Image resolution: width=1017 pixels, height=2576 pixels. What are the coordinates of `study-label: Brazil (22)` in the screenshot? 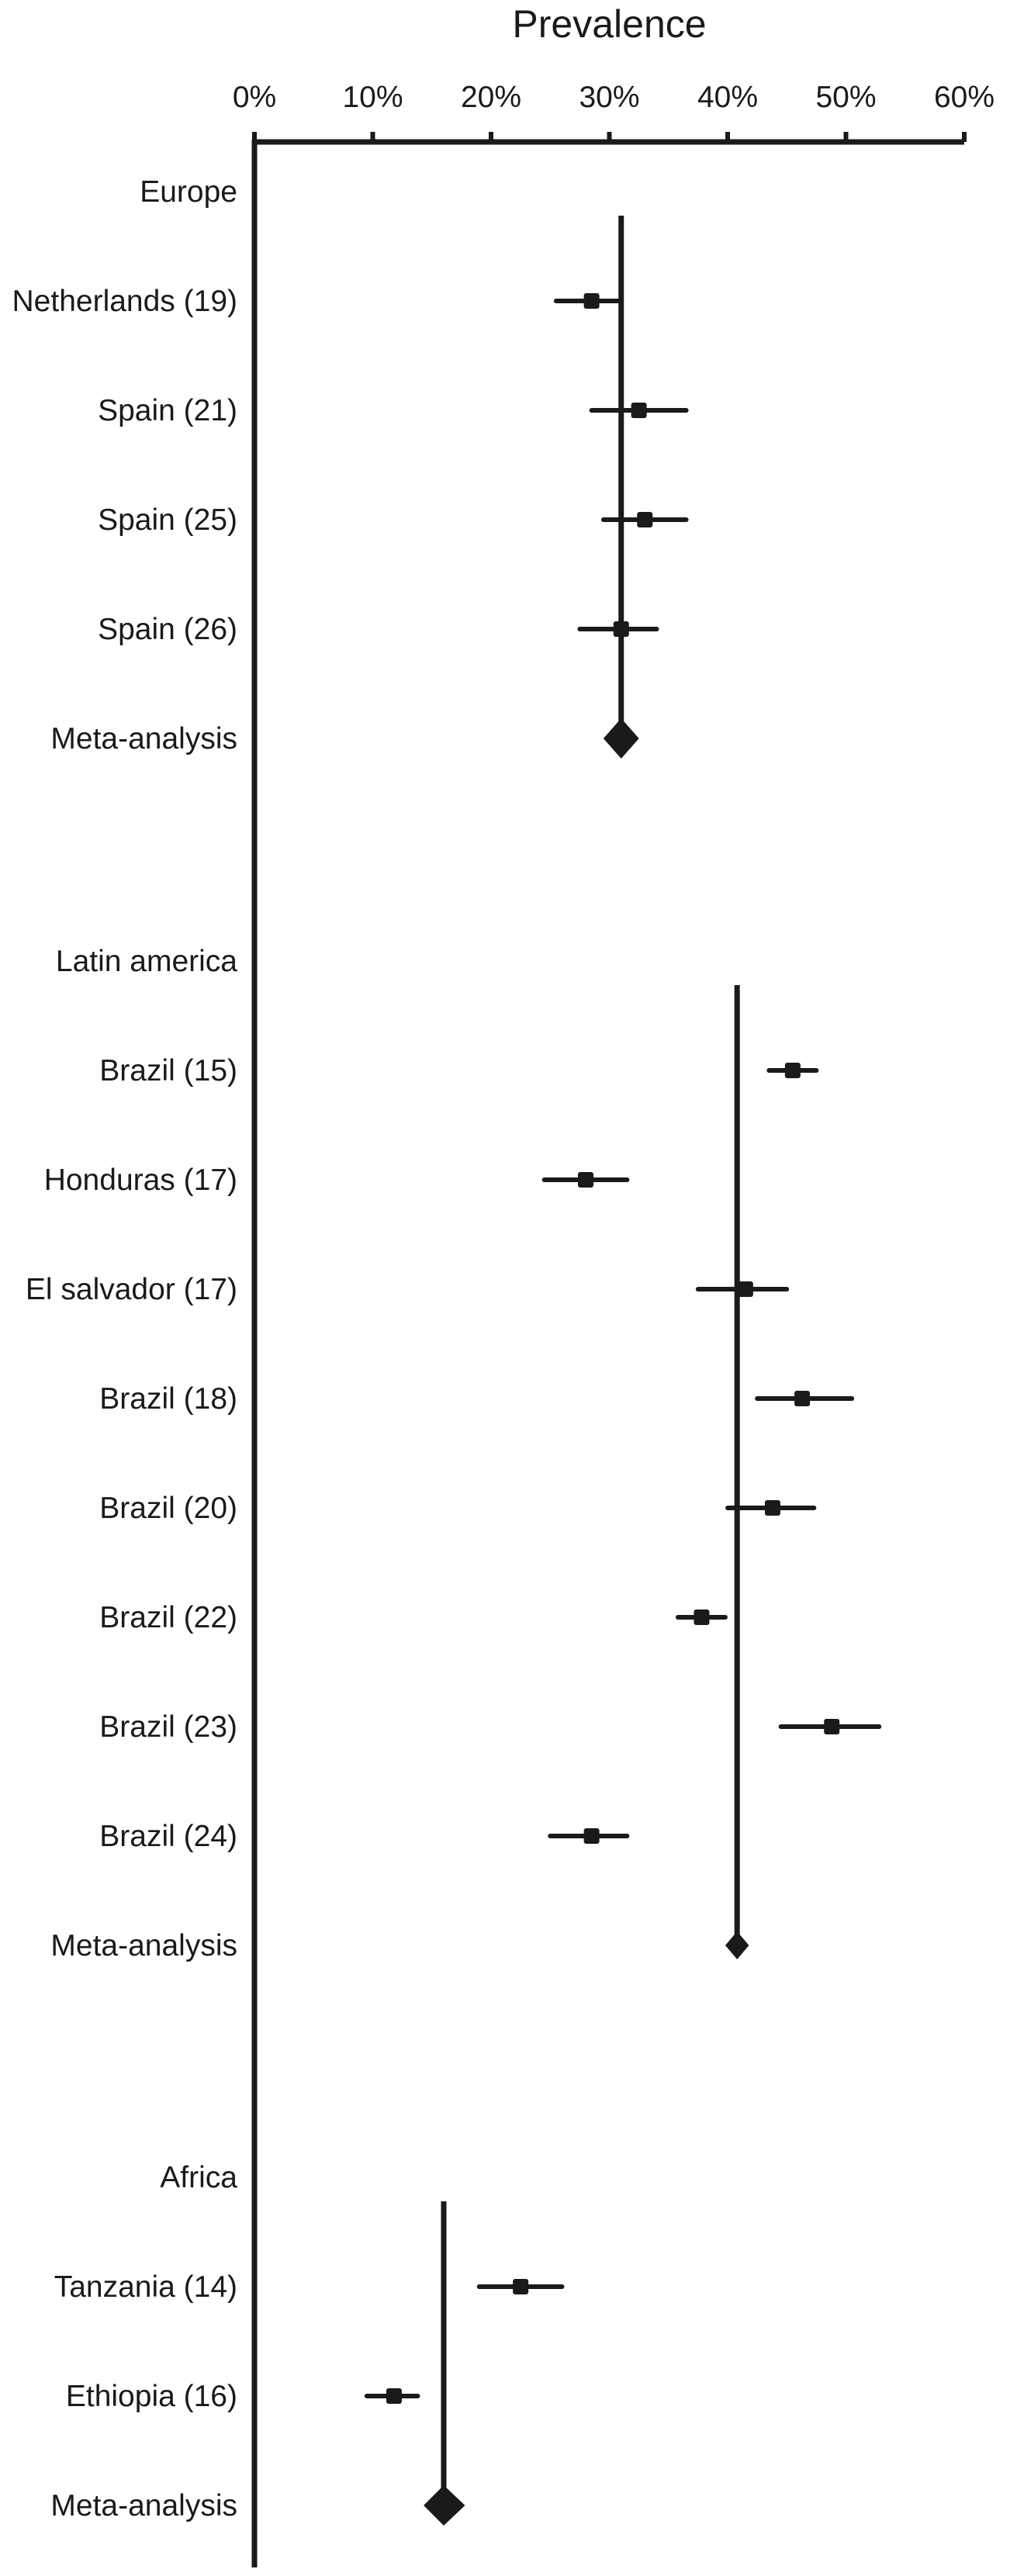 It's located at (168, 1617).